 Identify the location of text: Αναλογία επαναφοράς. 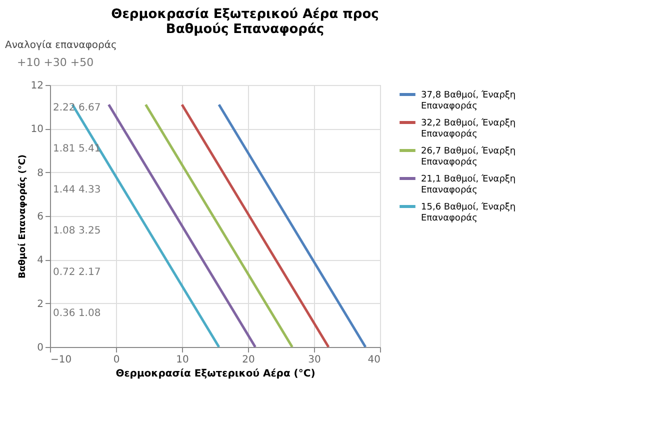
(61, 45).